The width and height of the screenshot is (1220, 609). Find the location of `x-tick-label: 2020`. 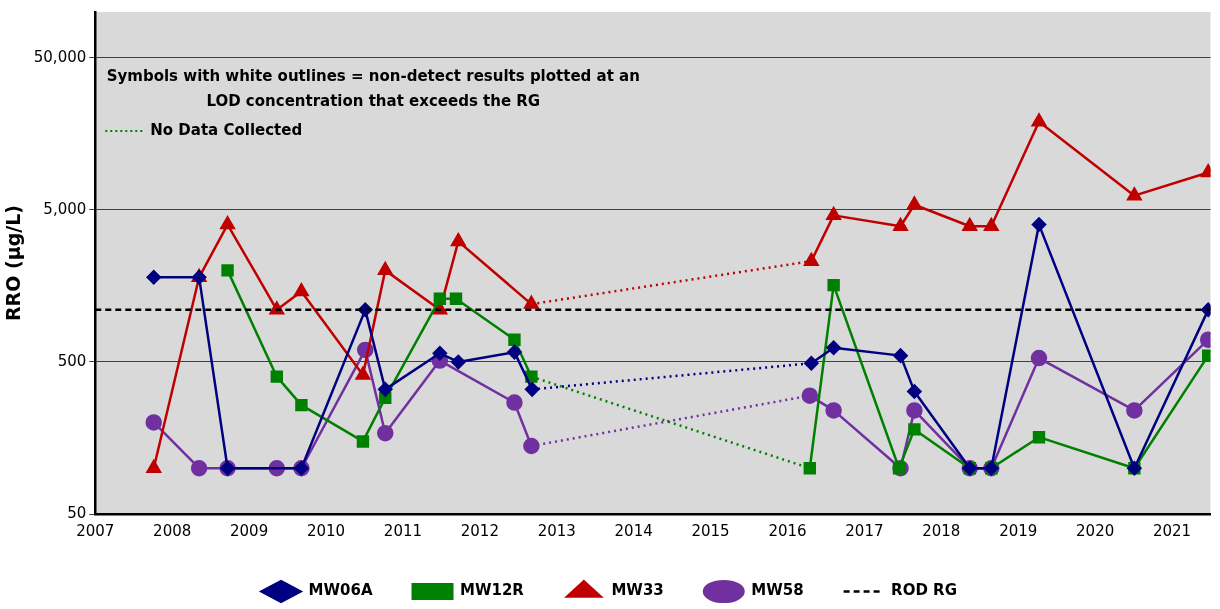

x-tick-label: 2020 is located at coordinates (1095, 530).